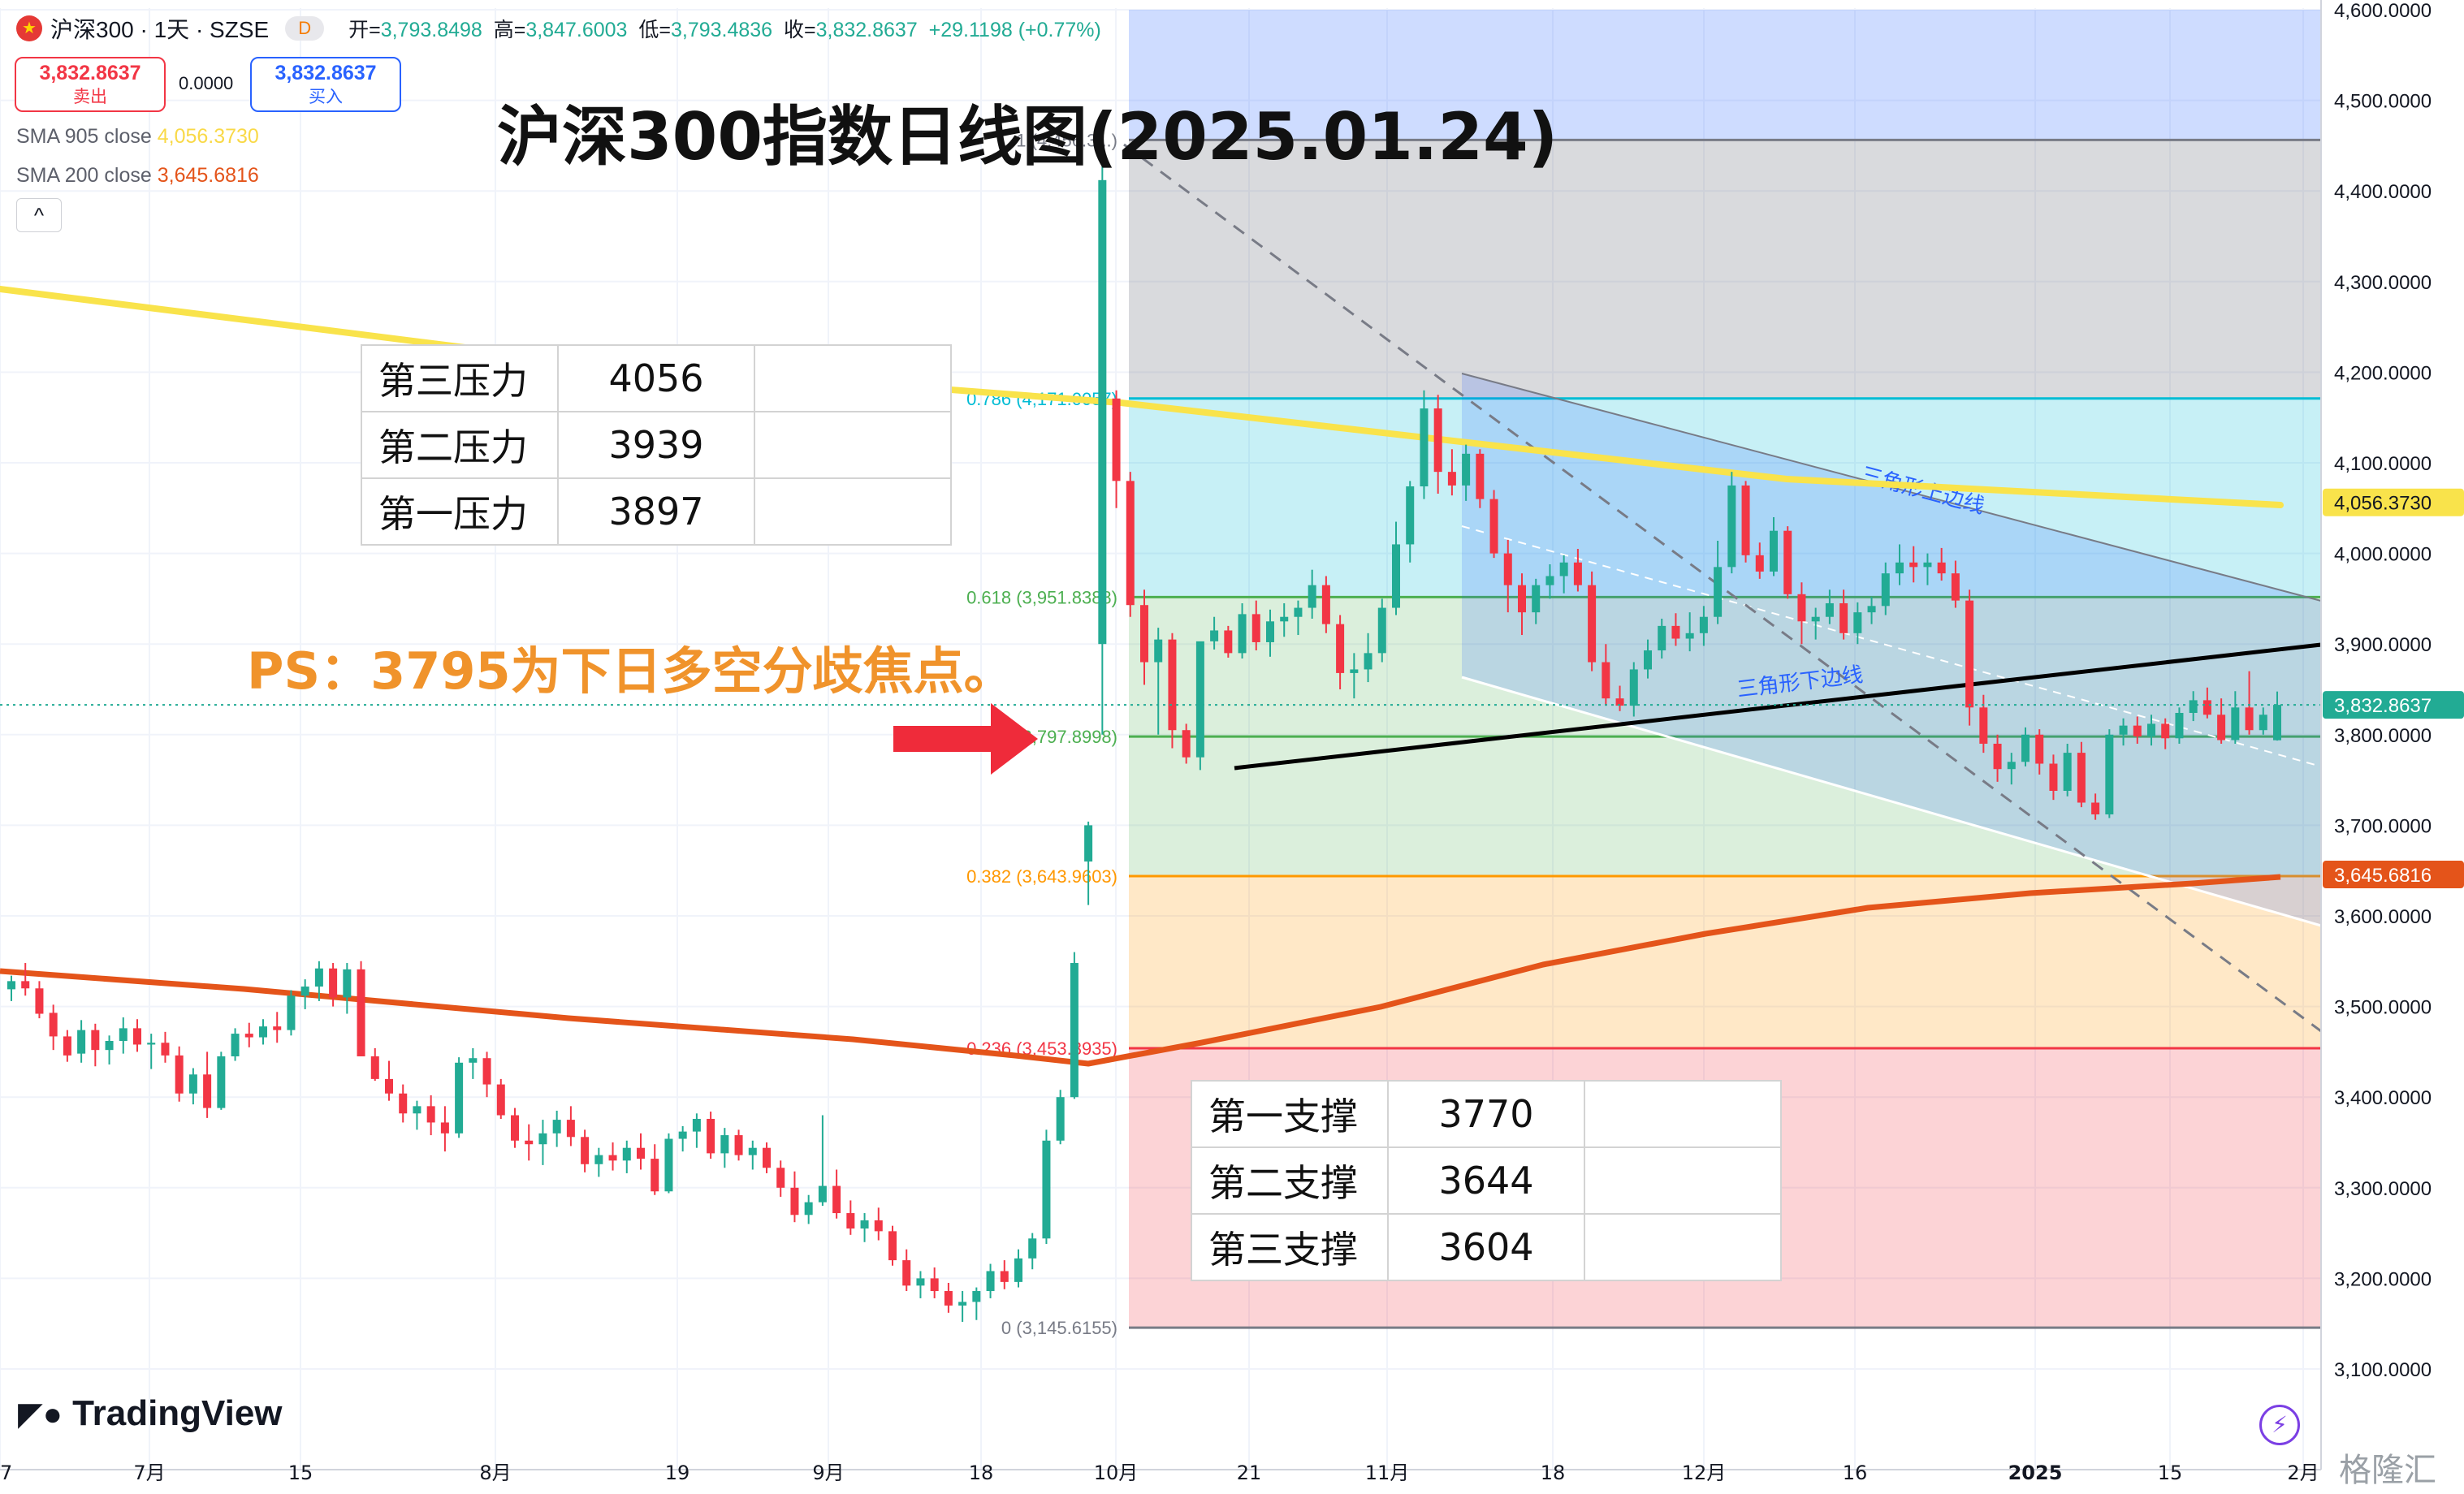  What do you see at coordinates (2035, 1473) in the screenshot?
I see `time-tick-label: 2025` at bounding box center [2035, 1473].